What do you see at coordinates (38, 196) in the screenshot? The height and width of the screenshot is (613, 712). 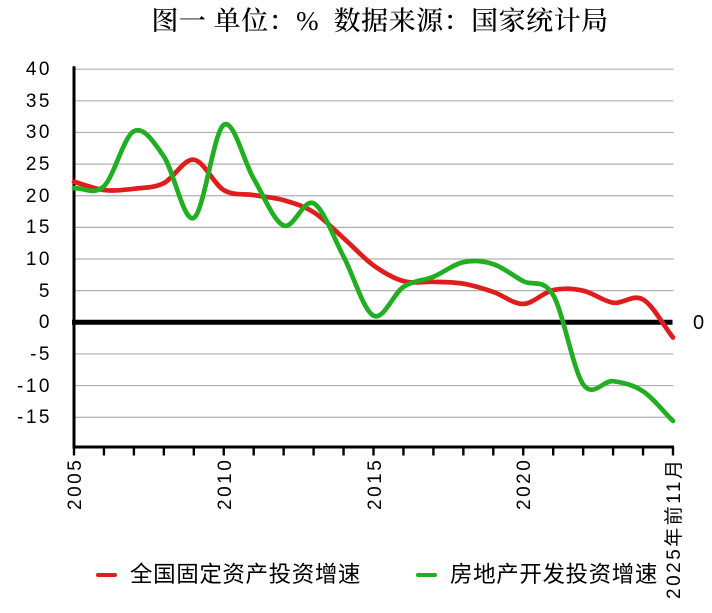 I see `y-axis-label: 20` at bounding box center [38, 196].